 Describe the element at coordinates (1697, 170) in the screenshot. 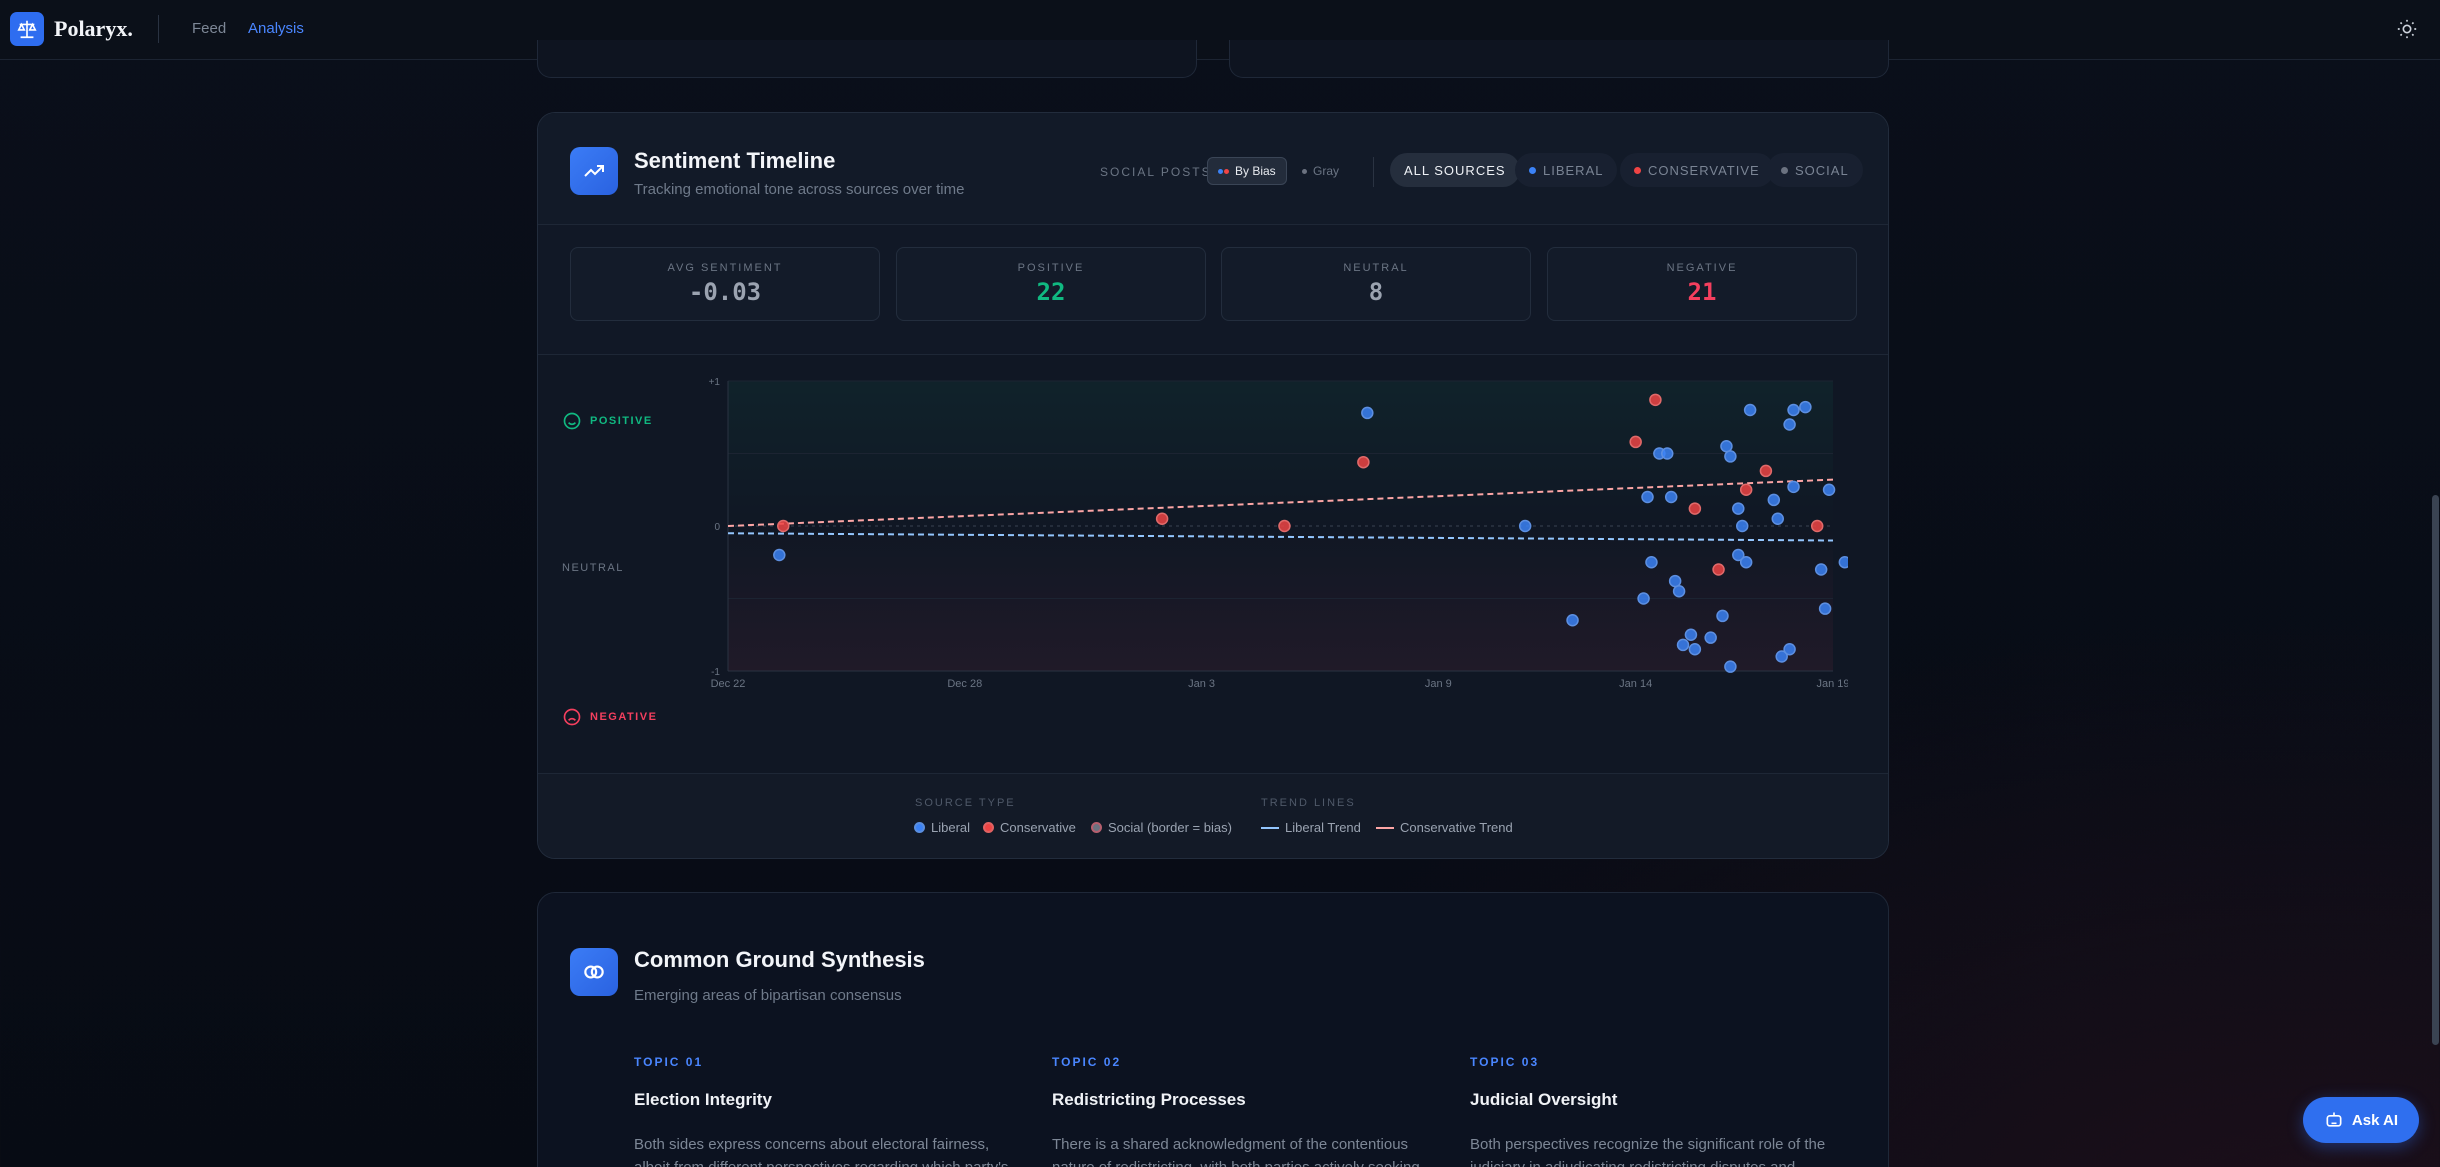

I see `filter-conservative: CONSERVATIVE` at that location.